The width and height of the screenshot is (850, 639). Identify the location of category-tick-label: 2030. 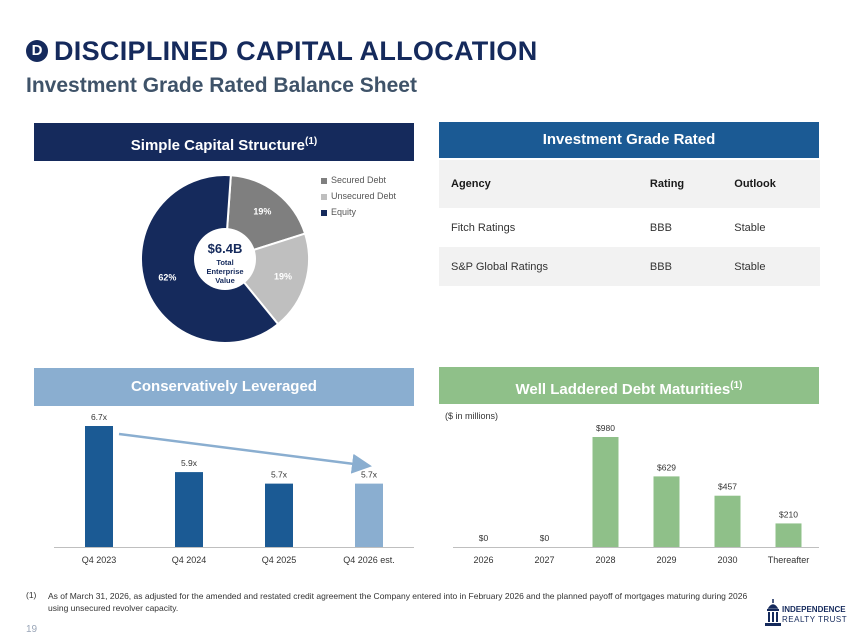
(727, 560).